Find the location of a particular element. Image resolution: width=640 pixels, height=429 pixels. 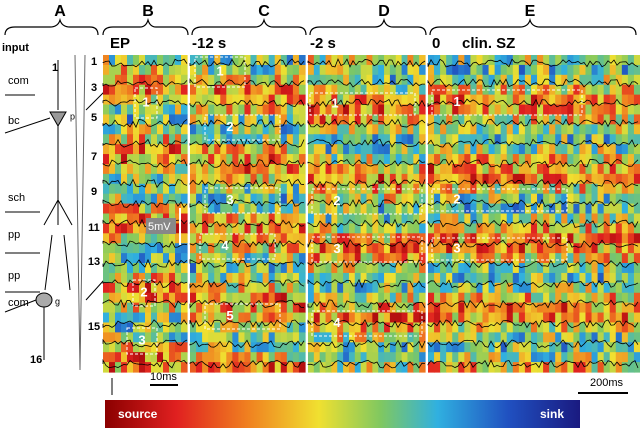

roi-label: 5 is located at coordinates (229, 315).